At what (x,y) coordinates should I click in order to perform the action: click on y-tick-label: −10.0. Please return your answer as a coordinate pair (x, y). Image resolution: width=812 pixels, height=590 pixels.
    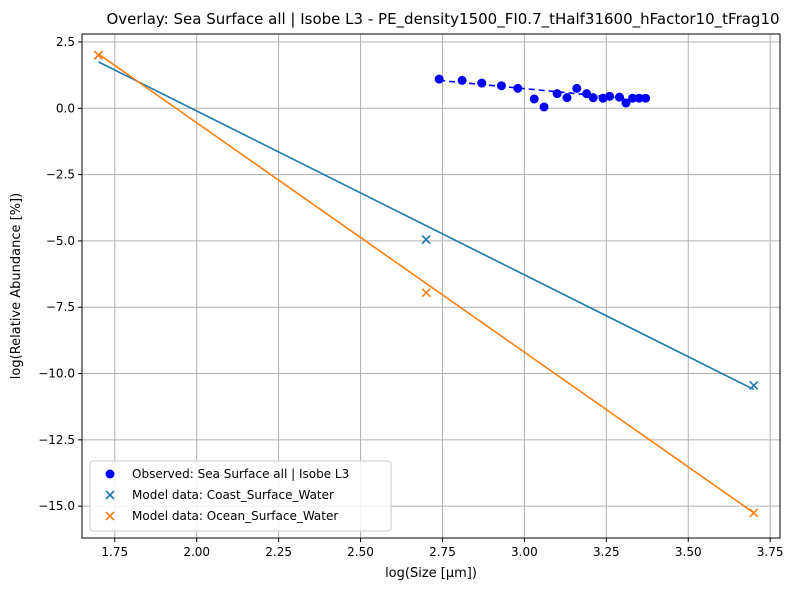
    Looking at the image, I should click on (56, 374).